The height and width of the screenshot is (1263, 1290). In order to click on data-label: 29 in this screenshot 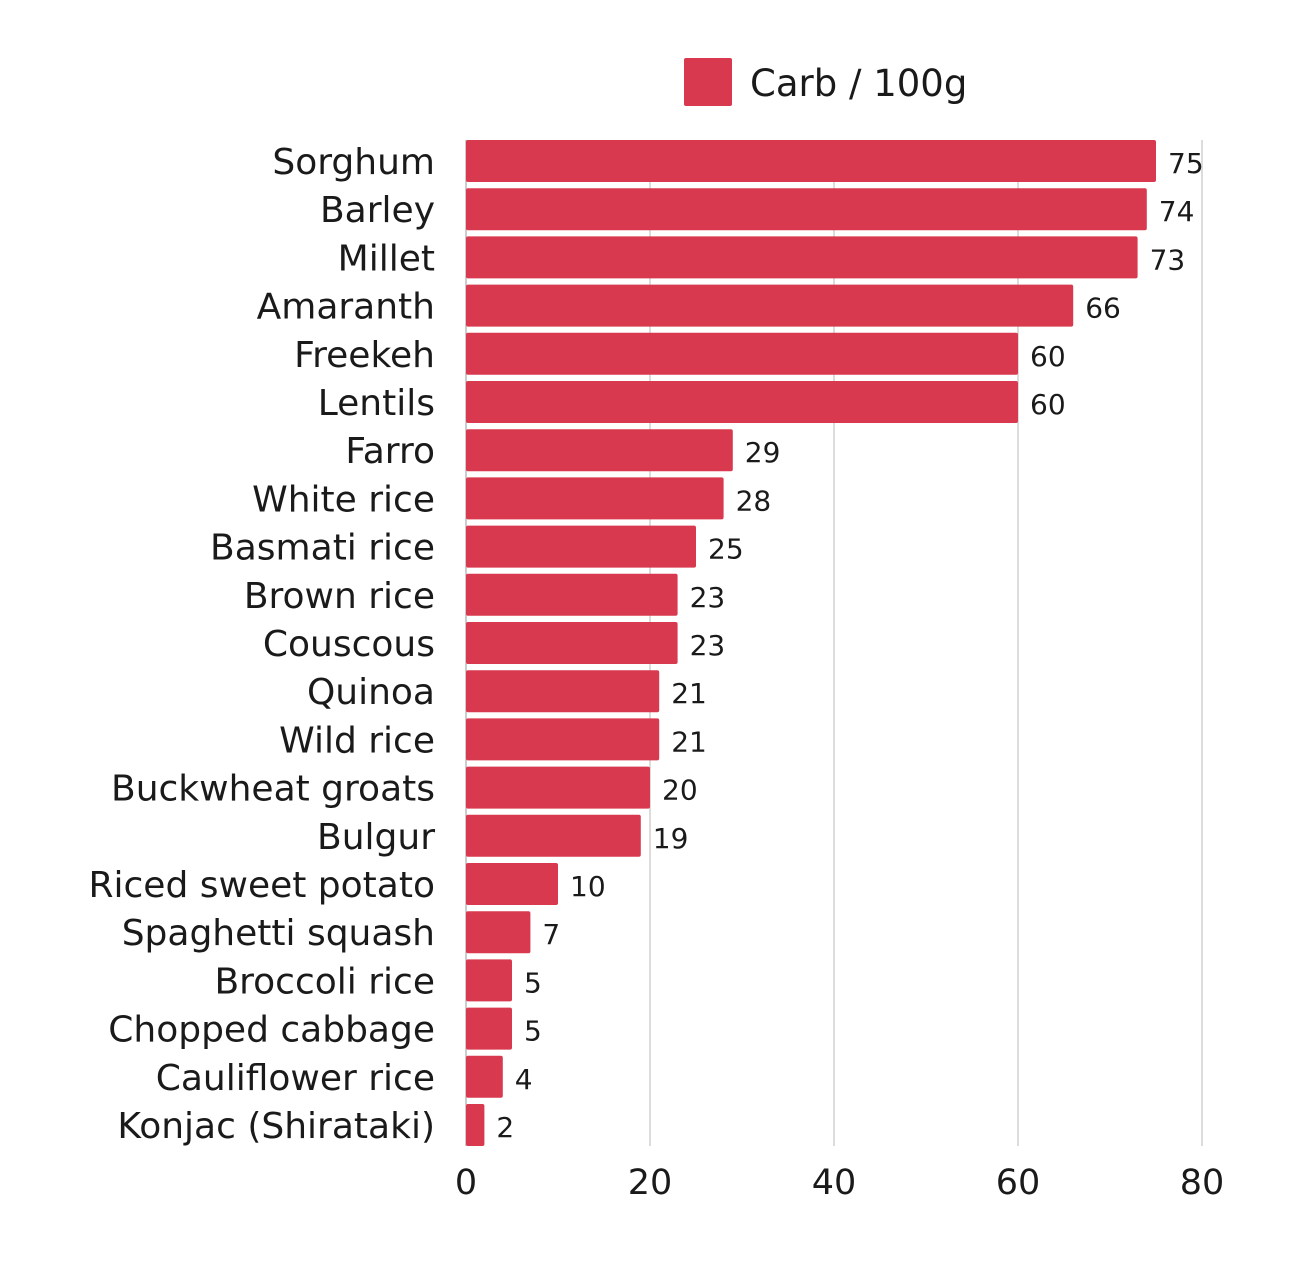, I will do `click(763, 452)`.